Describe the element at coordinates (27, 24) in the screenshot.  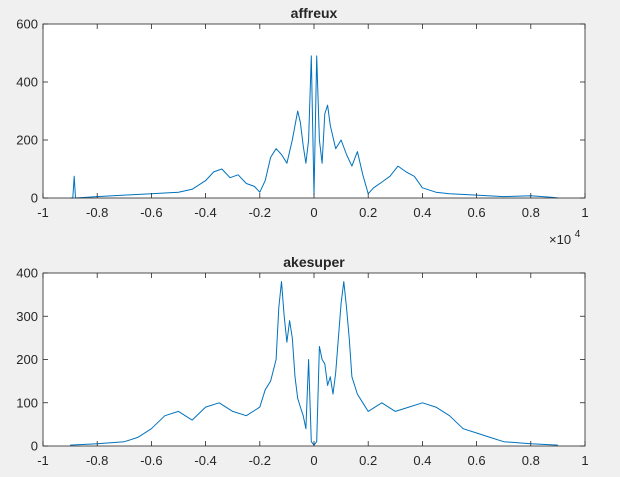
I see `y-tick-label: 600` at that location.